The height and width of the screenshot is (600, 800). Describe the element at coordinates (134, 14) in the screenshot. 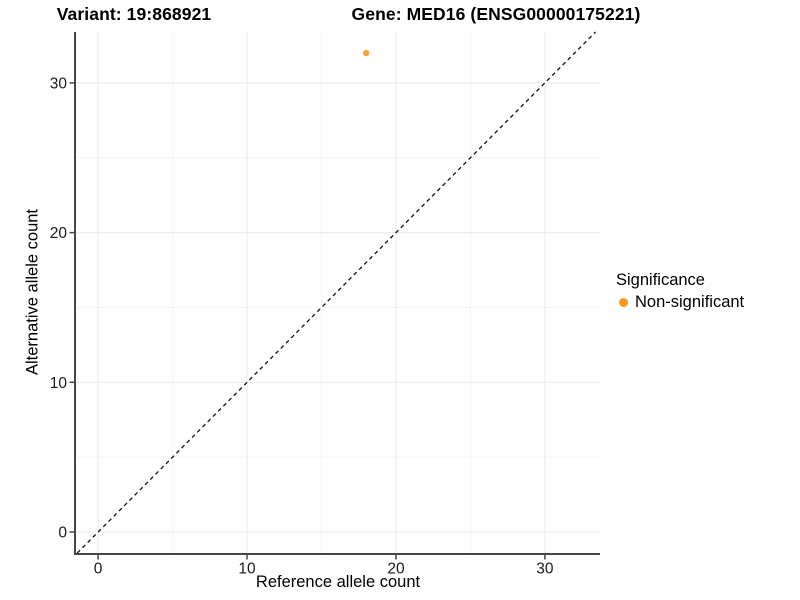

I see `plot-title-variant: Variant: 19:868921` at that location.